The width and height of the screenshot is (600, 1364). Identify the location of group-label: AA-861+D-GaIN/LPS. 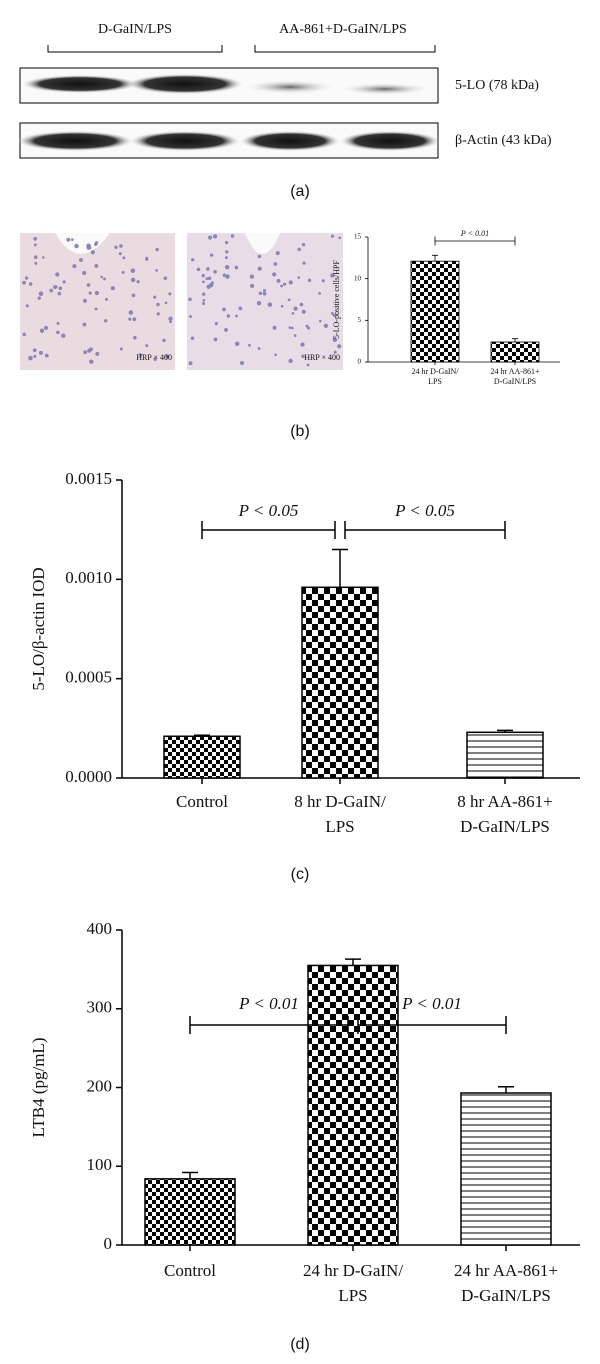
(343, 29).